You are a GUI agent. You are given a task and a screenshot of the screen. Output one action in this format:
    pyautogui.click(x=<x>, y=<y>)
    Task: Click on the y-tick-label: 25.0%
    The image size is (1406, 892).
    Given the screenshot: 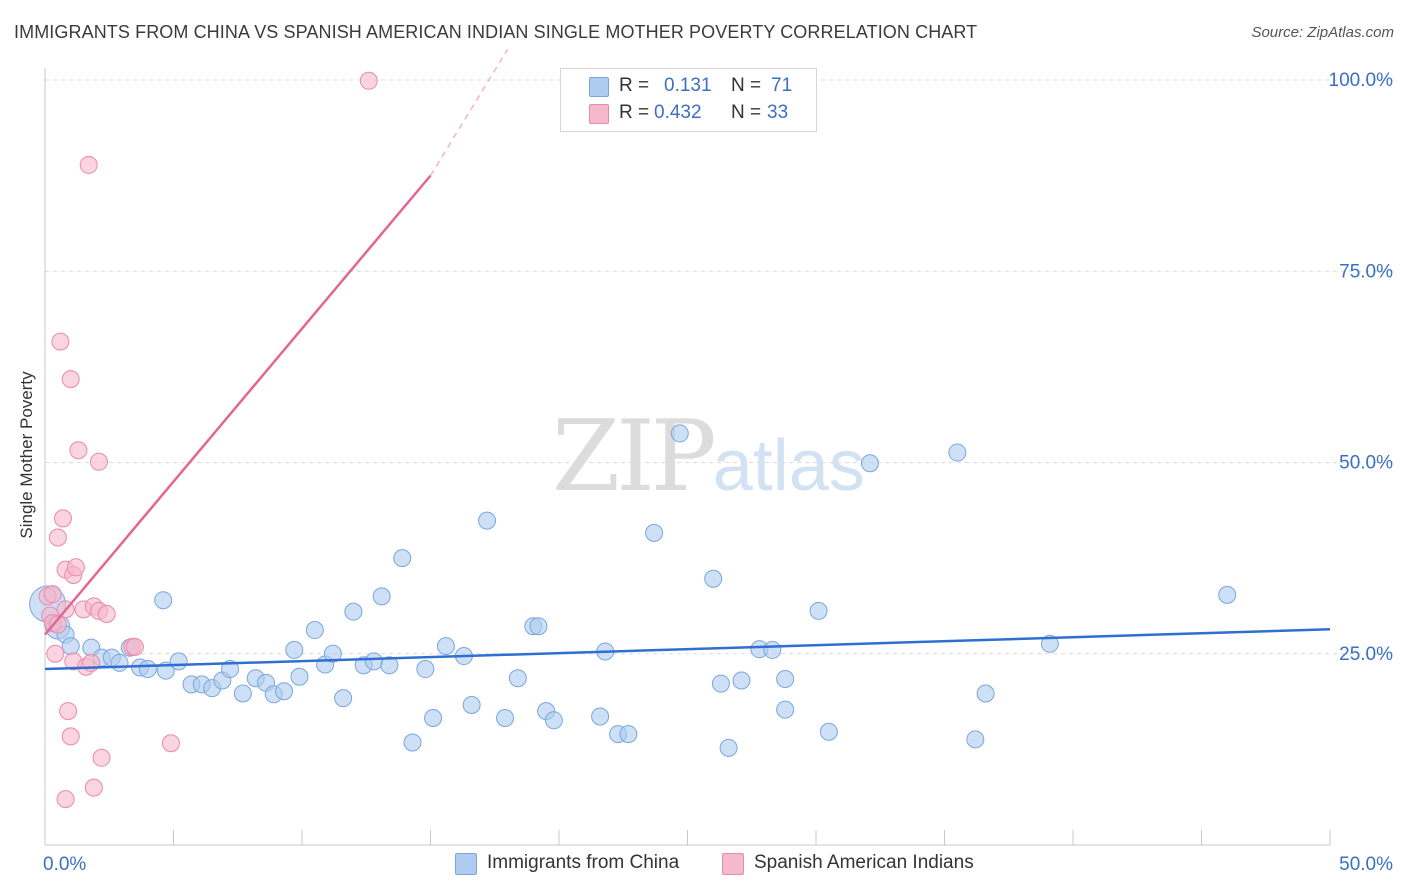 What is the action you would take?
    pyautogui.click(x=1366, y=654)
    